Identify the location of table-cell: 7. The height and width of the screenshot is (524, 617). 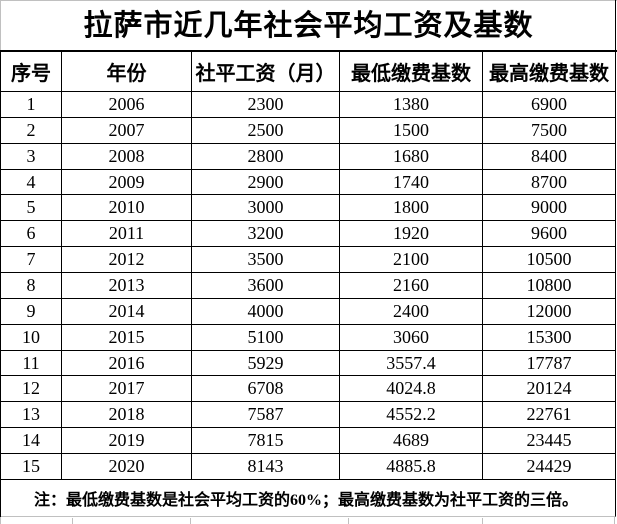
(31, 260).